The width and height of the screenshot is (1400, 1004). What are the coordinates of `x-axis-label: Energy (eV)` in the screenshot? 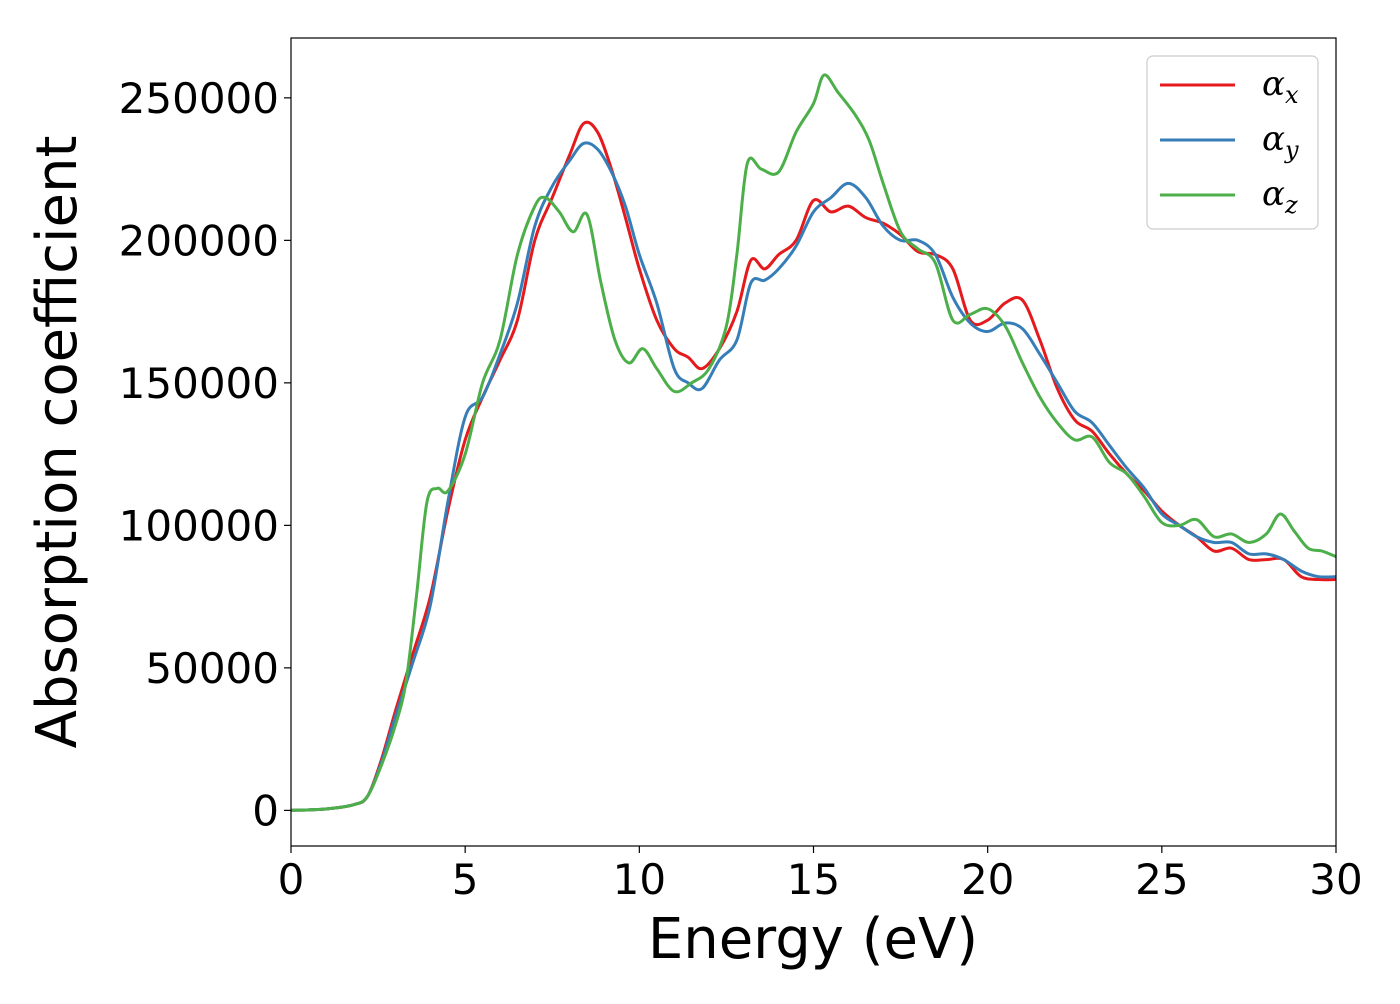 It's located at (813, 939).